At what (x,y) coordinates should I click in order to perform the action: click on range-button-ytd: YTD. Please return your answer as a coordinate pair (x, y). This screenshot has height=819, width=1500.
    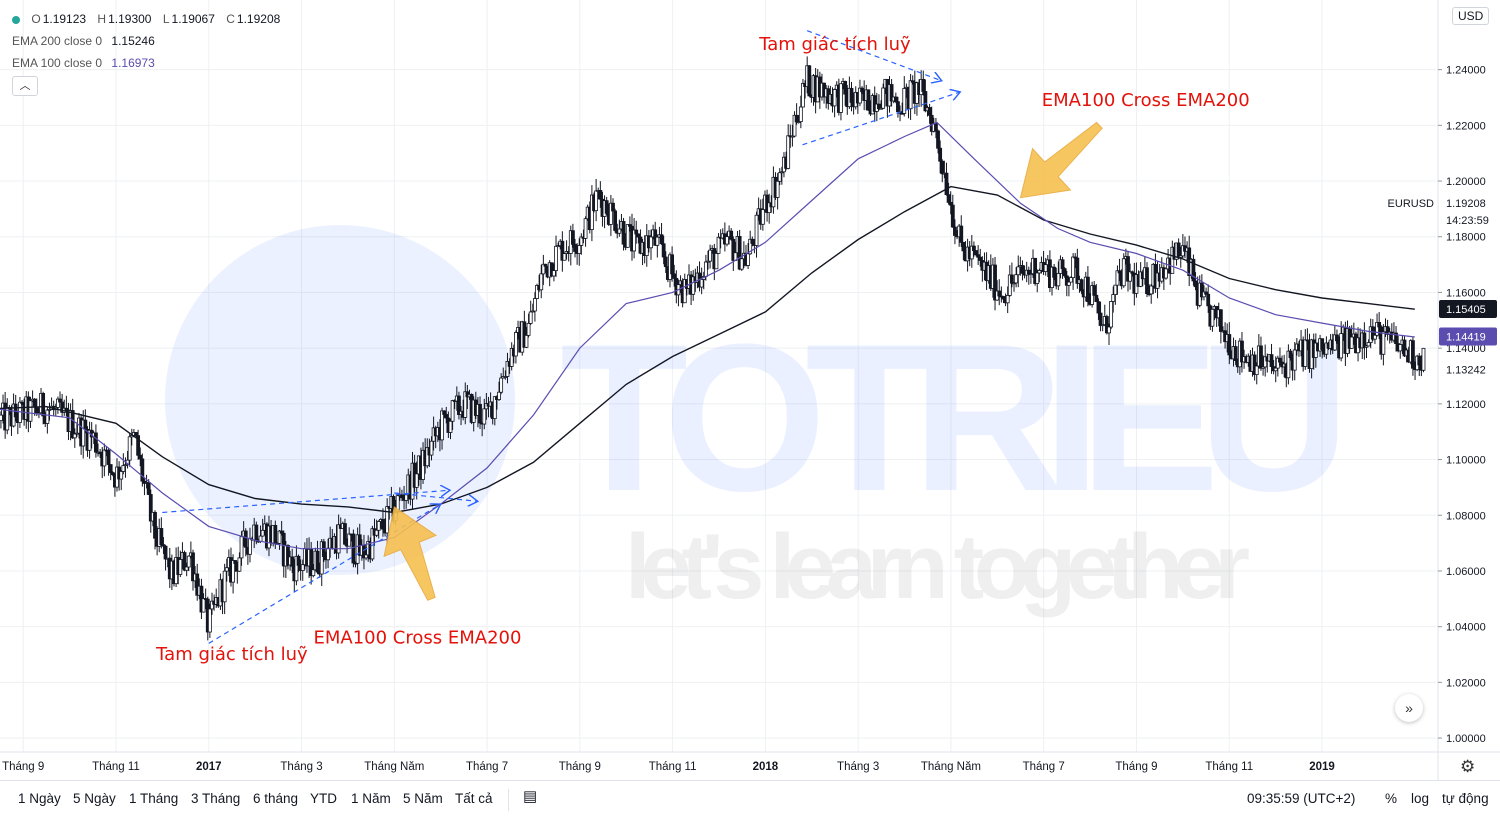
    Looking at the image, I should click on (323, 798).